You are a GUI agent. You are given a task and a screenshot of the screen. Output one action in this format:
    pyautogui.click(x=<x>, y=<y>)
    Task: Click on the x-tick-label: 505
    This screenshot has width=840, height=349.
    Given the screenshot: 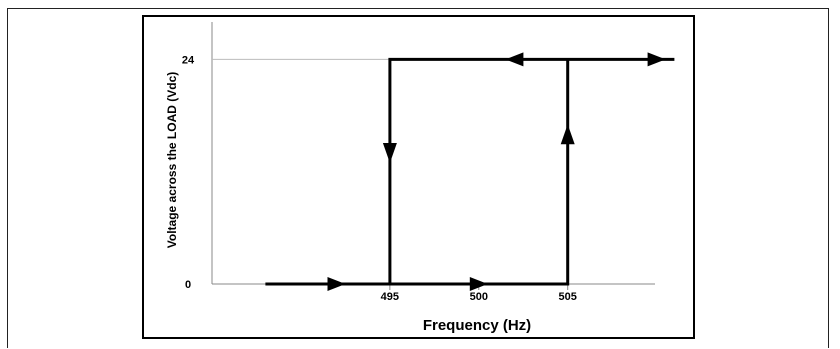 What is the action you would take?
    pyautogui.click(x=568, y=297)
    